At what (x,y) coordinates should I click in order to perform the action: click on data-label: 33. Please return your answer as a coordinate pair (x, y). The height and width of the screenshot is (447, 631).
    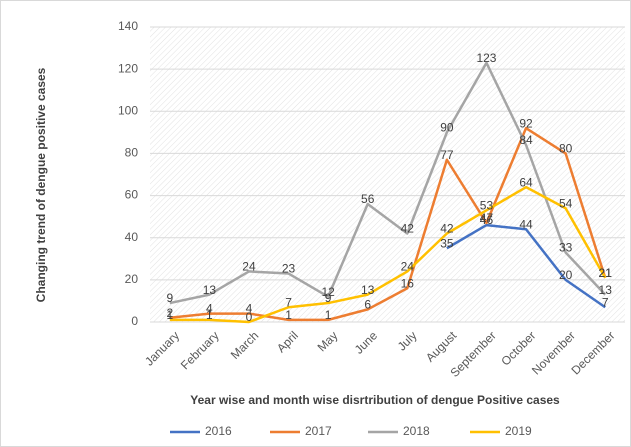
    Looking at the image, I should click on (566, 248).